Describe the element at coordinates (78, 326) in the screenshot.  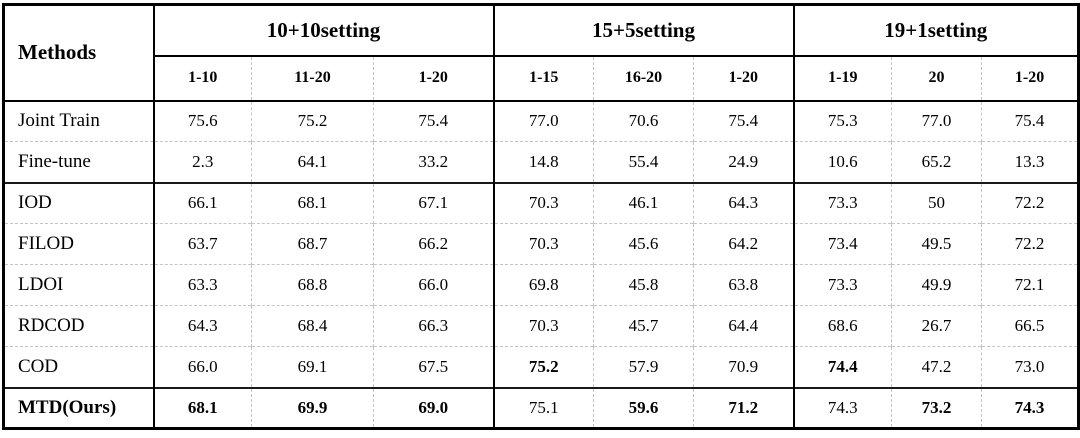
I see `method-cell: RDCOD` at that location.